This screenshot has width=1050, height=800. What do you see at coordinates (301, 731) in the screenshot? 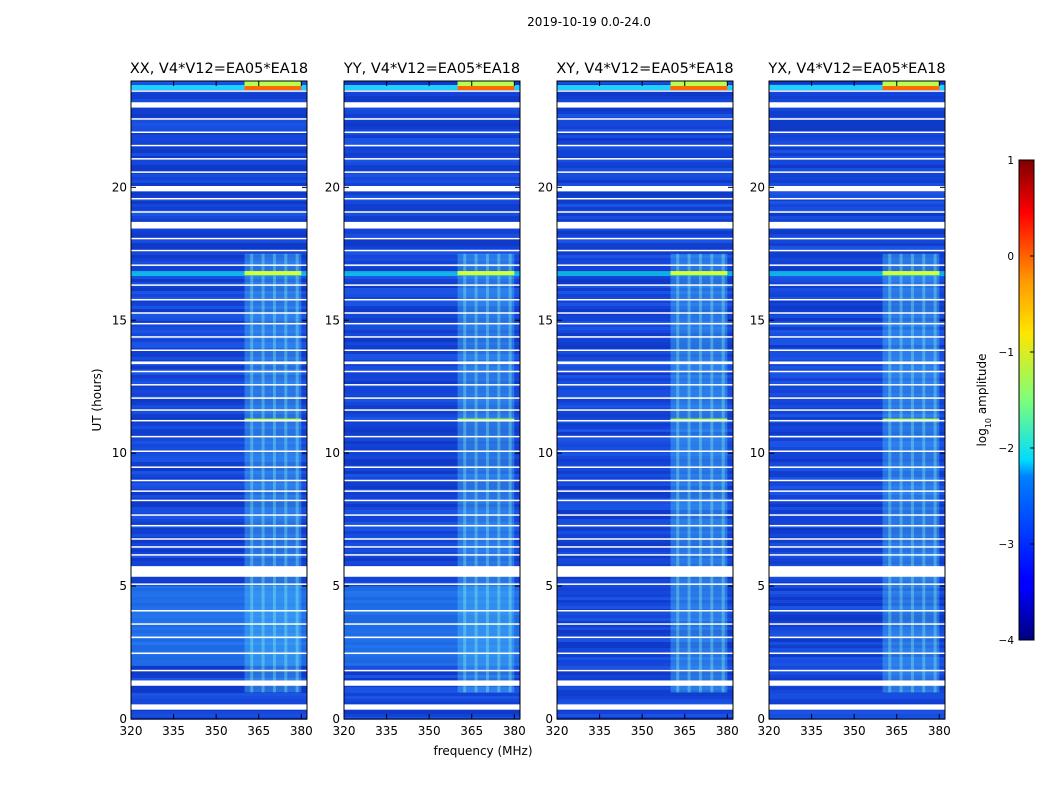
I see `x-tick-label: 380` at bounding box center [301, 731].